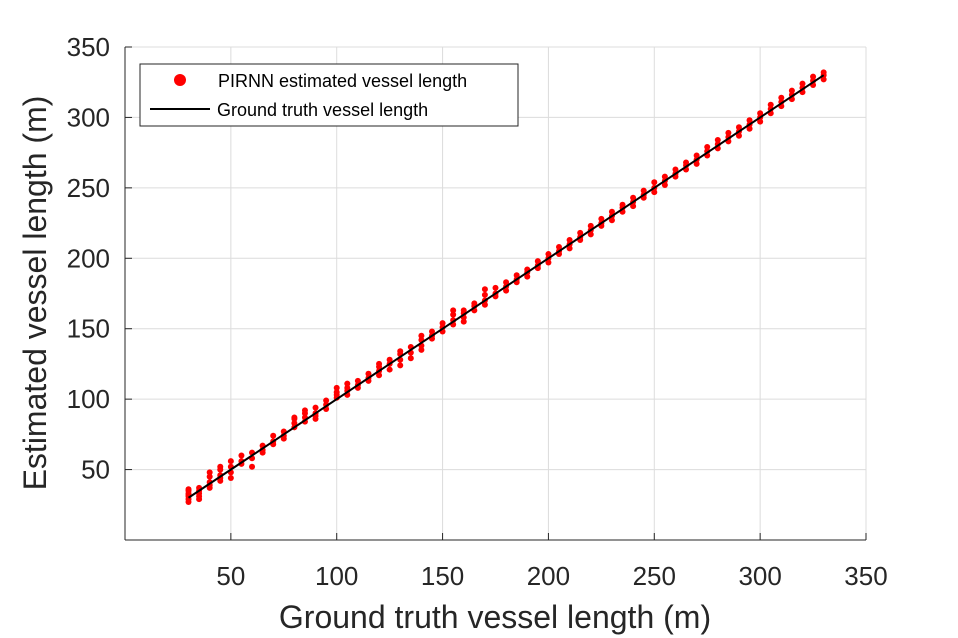  What do you see at coordinates (88, 47) in the screenshot?
I see `y-tick-label: 350` at bounding box center [88, 47].